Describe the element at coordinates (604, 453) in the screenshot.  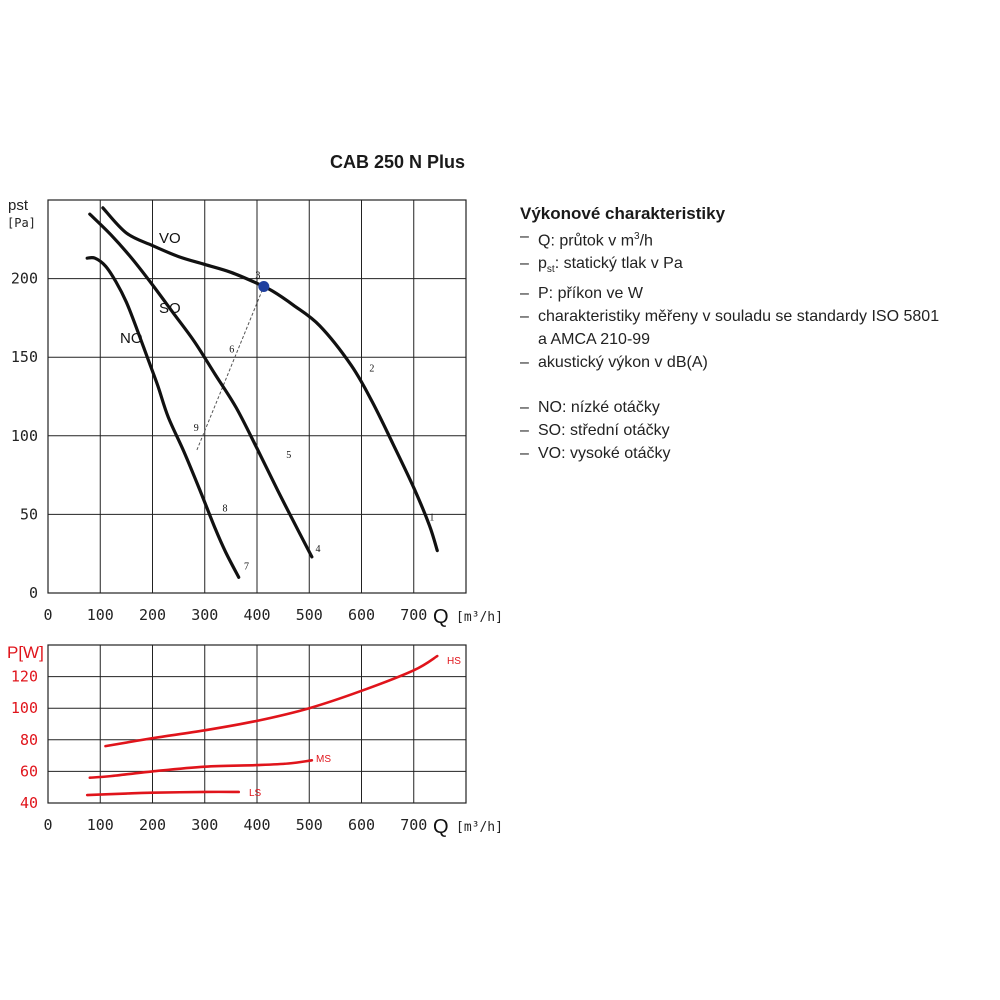
I see `vo-text: VO: vysoké otáčky` at that location.